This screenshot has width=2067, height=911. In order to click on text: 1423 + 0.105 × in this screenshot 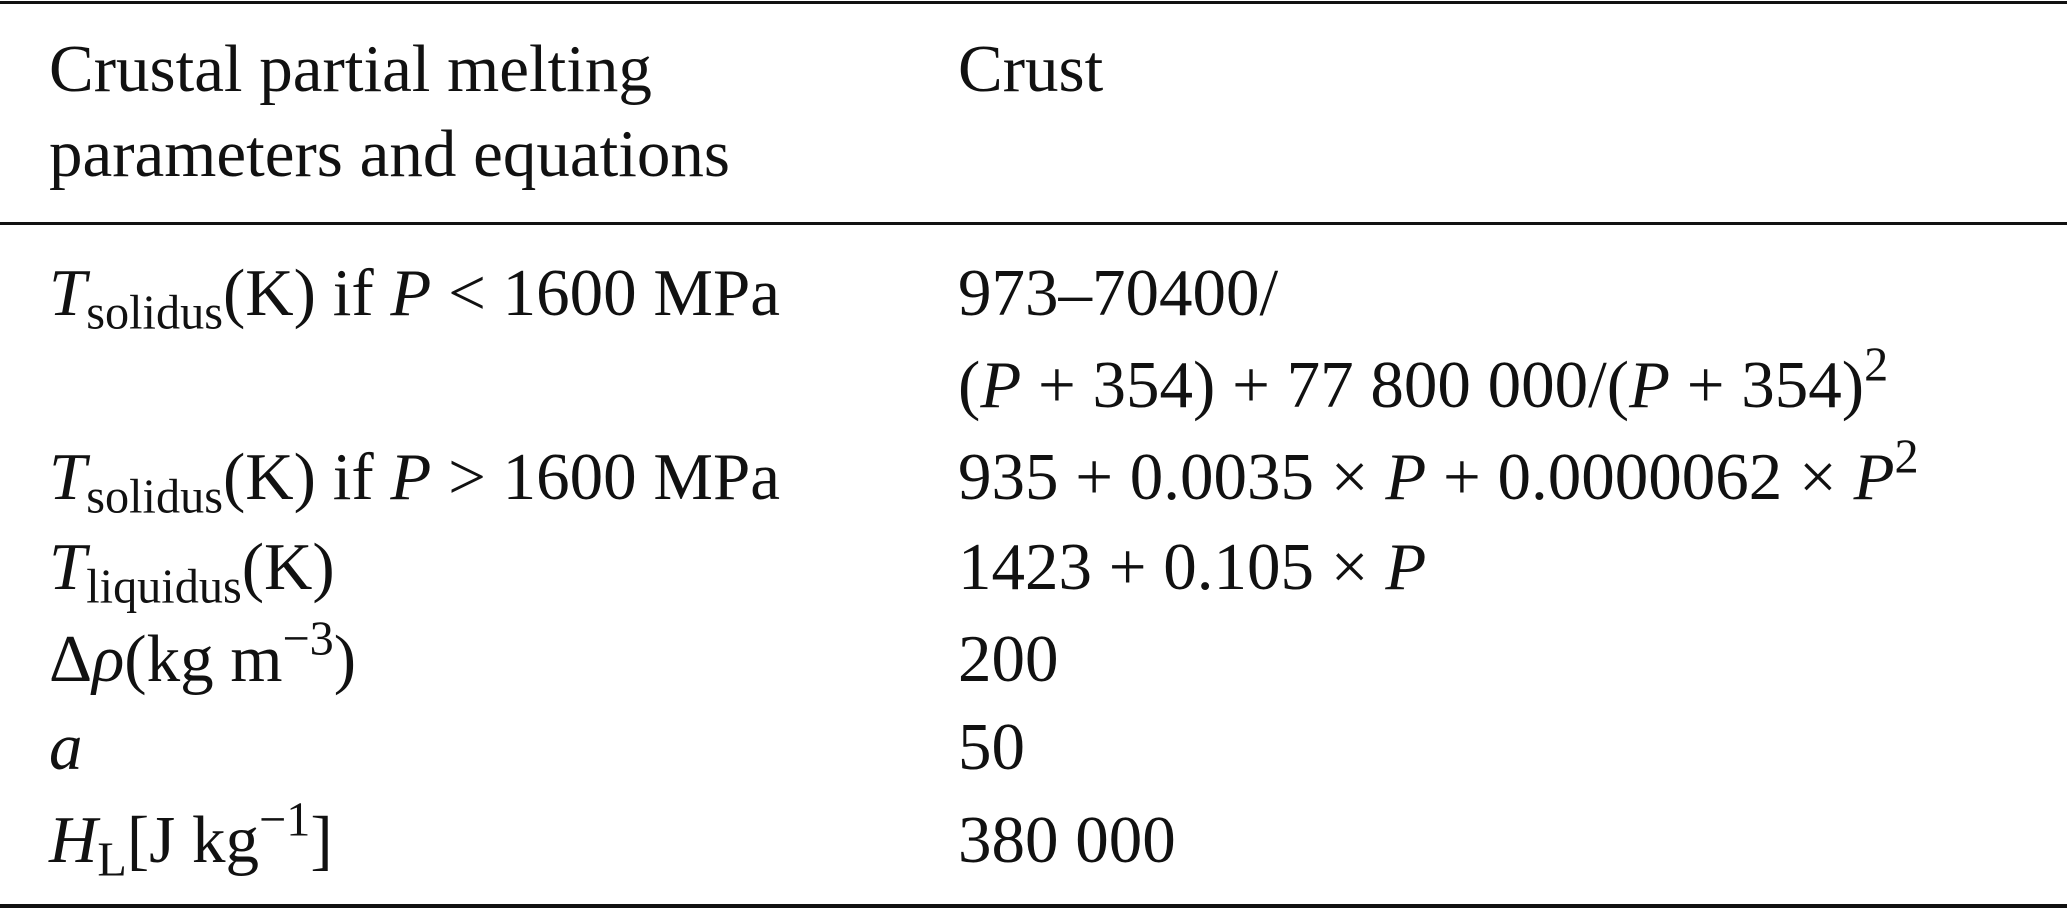, I will do `click(1172, 567)`.